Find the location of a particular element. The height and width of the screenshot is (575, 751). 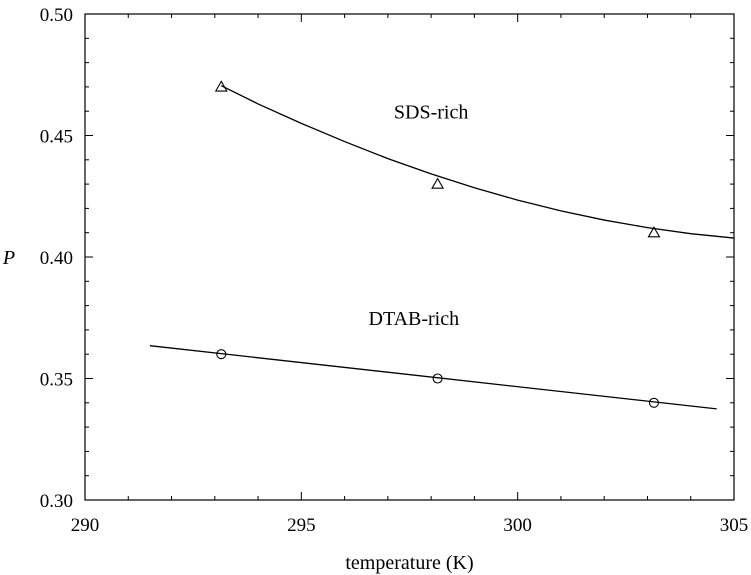

annotations: SDS-rich DTAB-rich is located at coordinates (419, 215).